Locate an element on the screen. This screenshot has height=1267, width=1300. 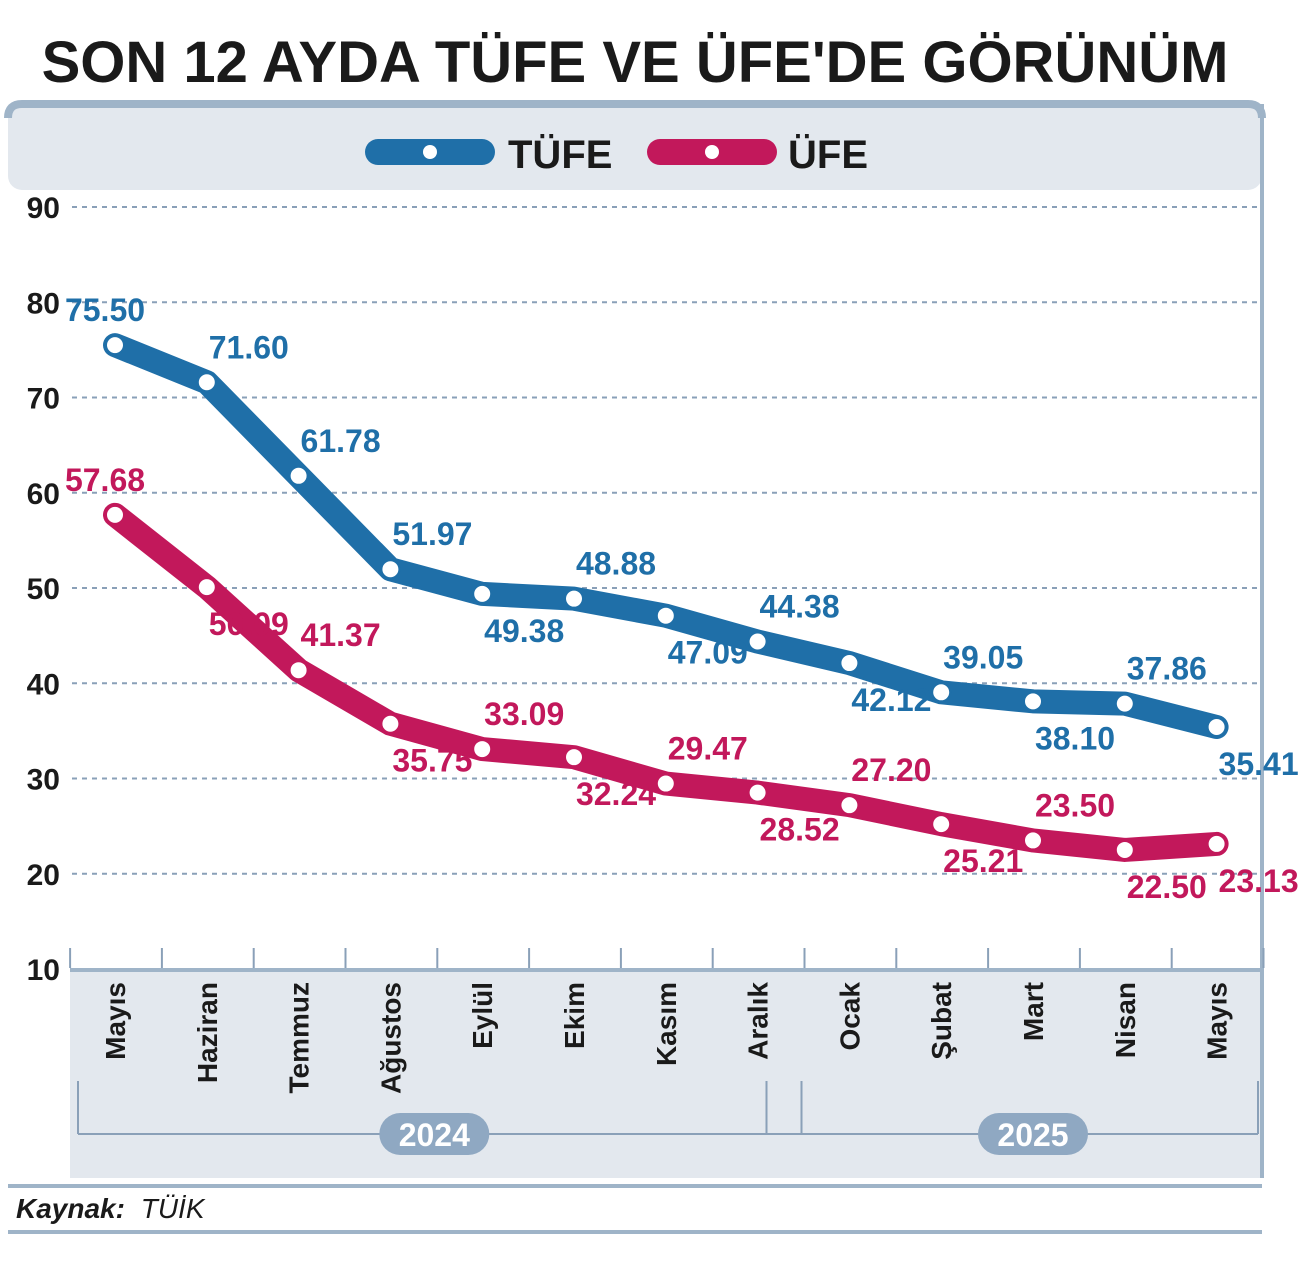
year-label: 2024 is located at coordinates (434, 1135).